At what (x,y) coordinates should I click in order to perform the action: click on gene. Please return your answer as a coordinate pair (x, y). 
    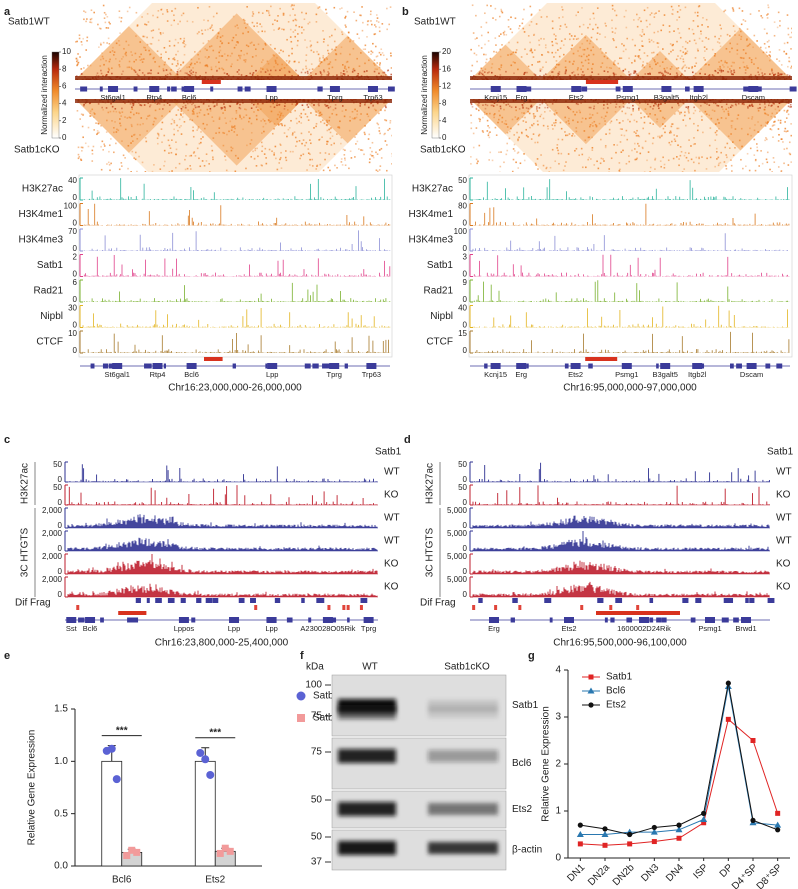
    Looking at the image, I should click on (666, 89).